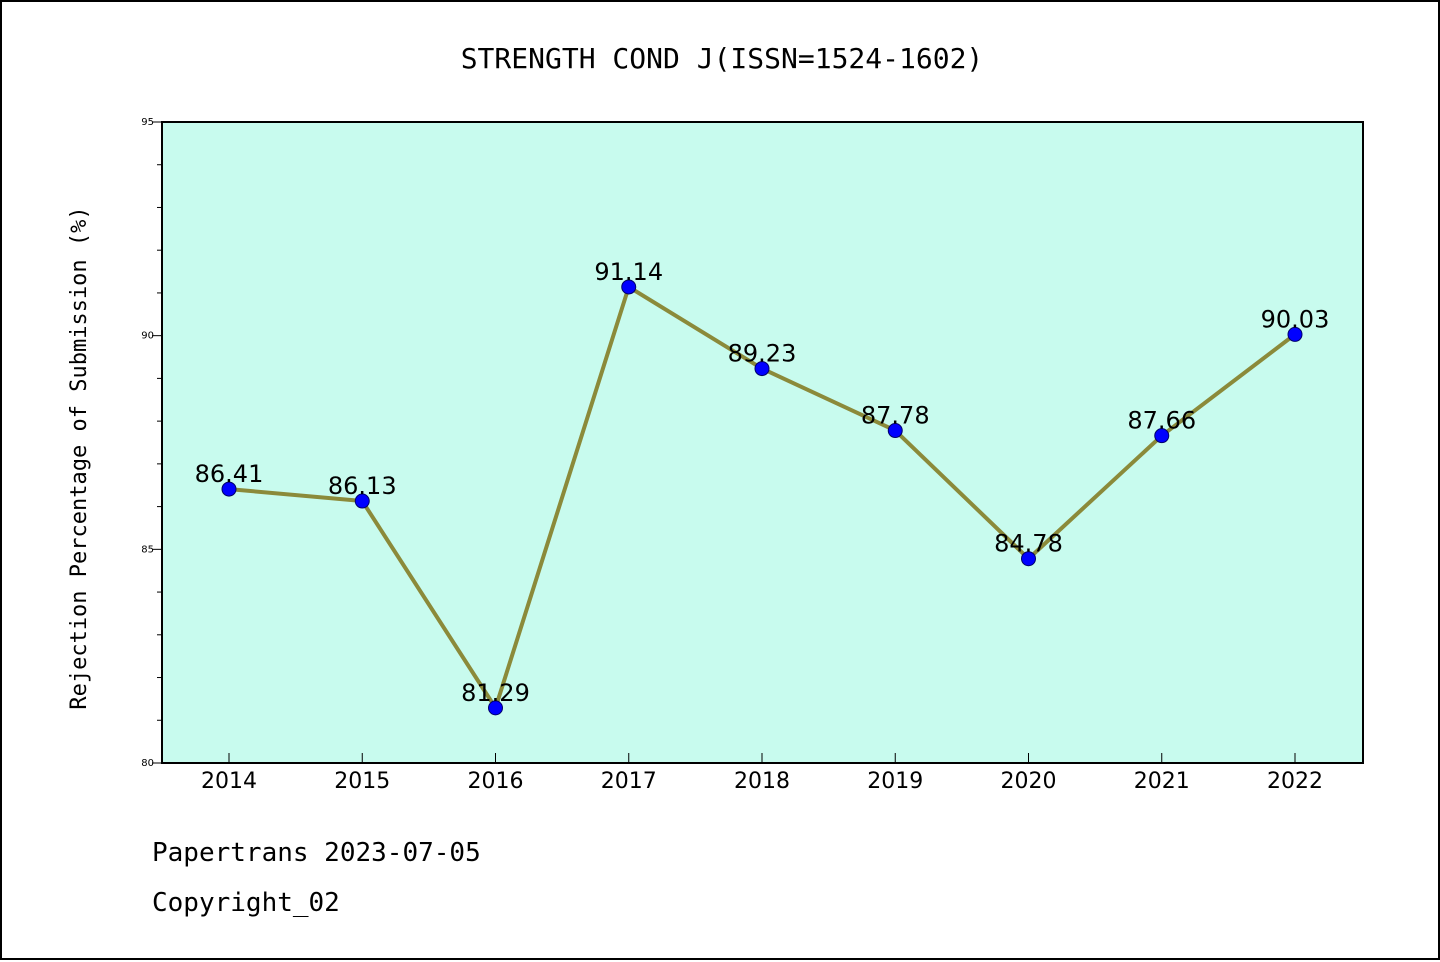 The width and height of the screenshot is (1440, 962). I want to click on data-point-2022, so click(1295, 334).